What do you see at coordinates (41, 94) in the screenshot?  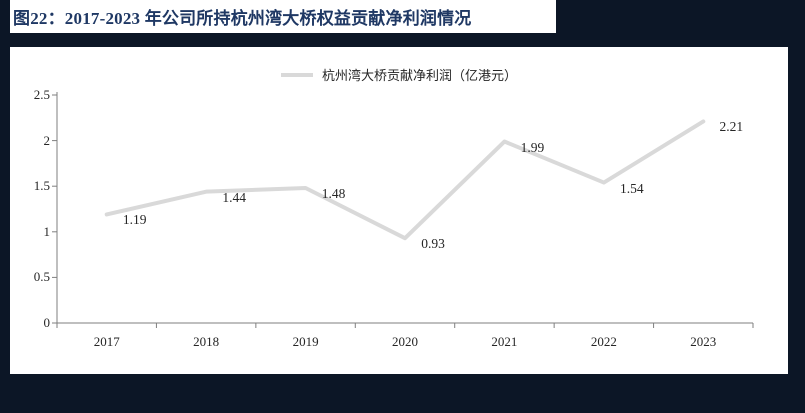 I see `y-axis-tick-label: 2.5` at bounding box center [41, 94].